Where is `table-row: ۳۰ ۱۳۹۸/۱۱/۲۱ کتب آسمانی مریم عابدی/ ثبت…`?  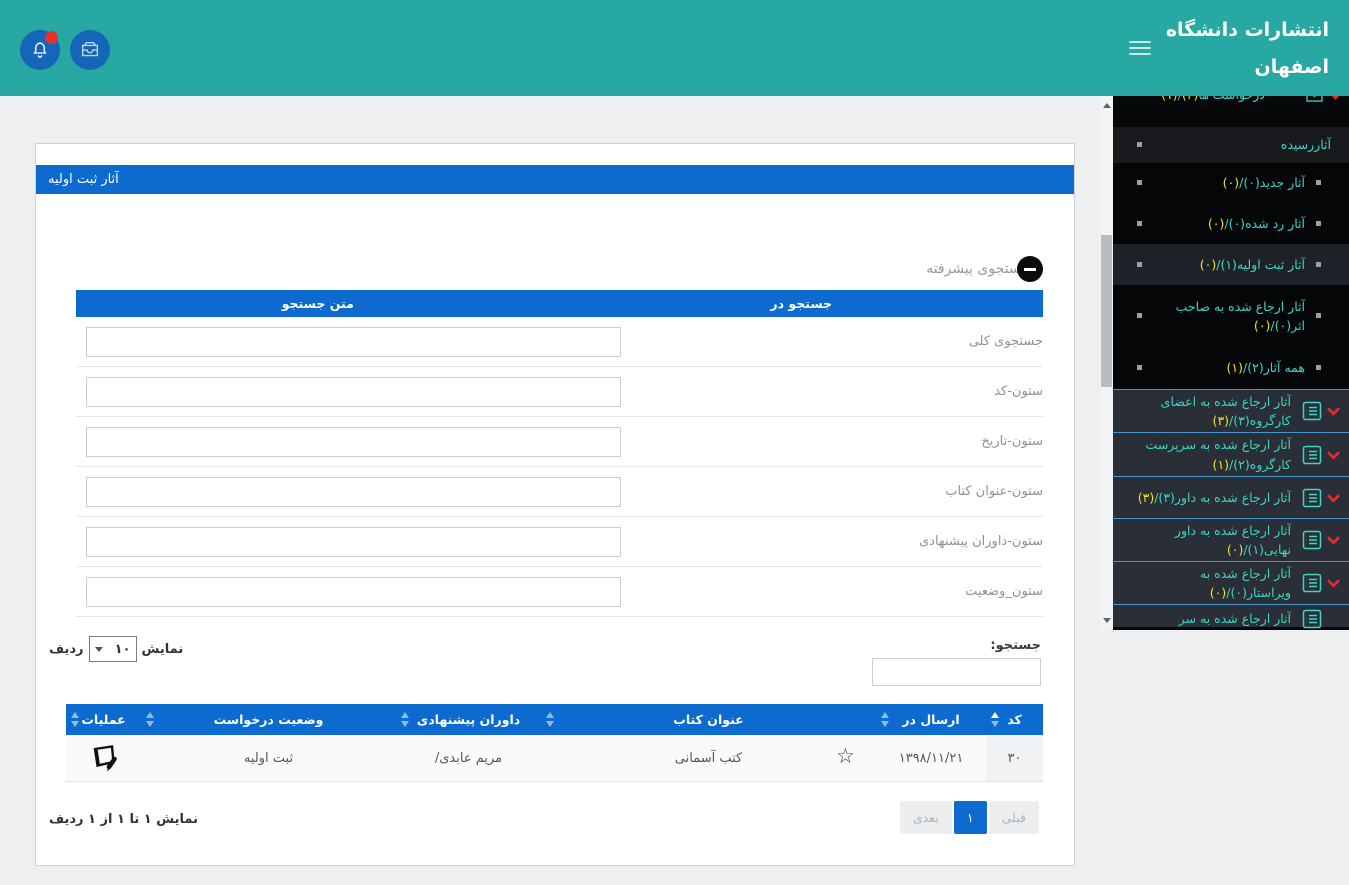
table-row: ۳۰ ۱۳۹۸/۱۱/۲۱ کتب آسمانی مریم عابدی/ ثبت… is located at coordinates (554, 758).